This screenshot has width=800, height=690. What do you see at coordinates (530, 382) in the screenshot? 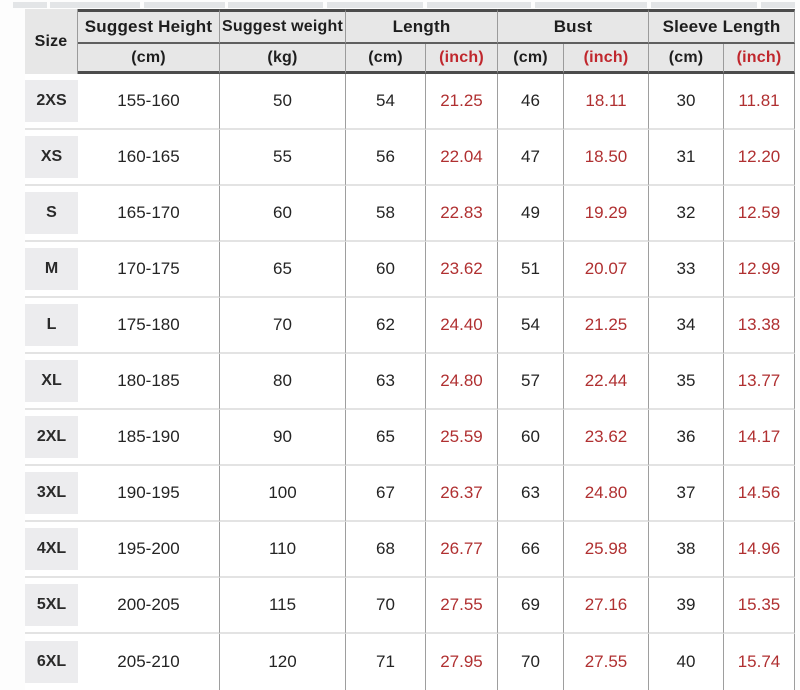
I see `data-cell: 57` at bounding box center [530, 382].